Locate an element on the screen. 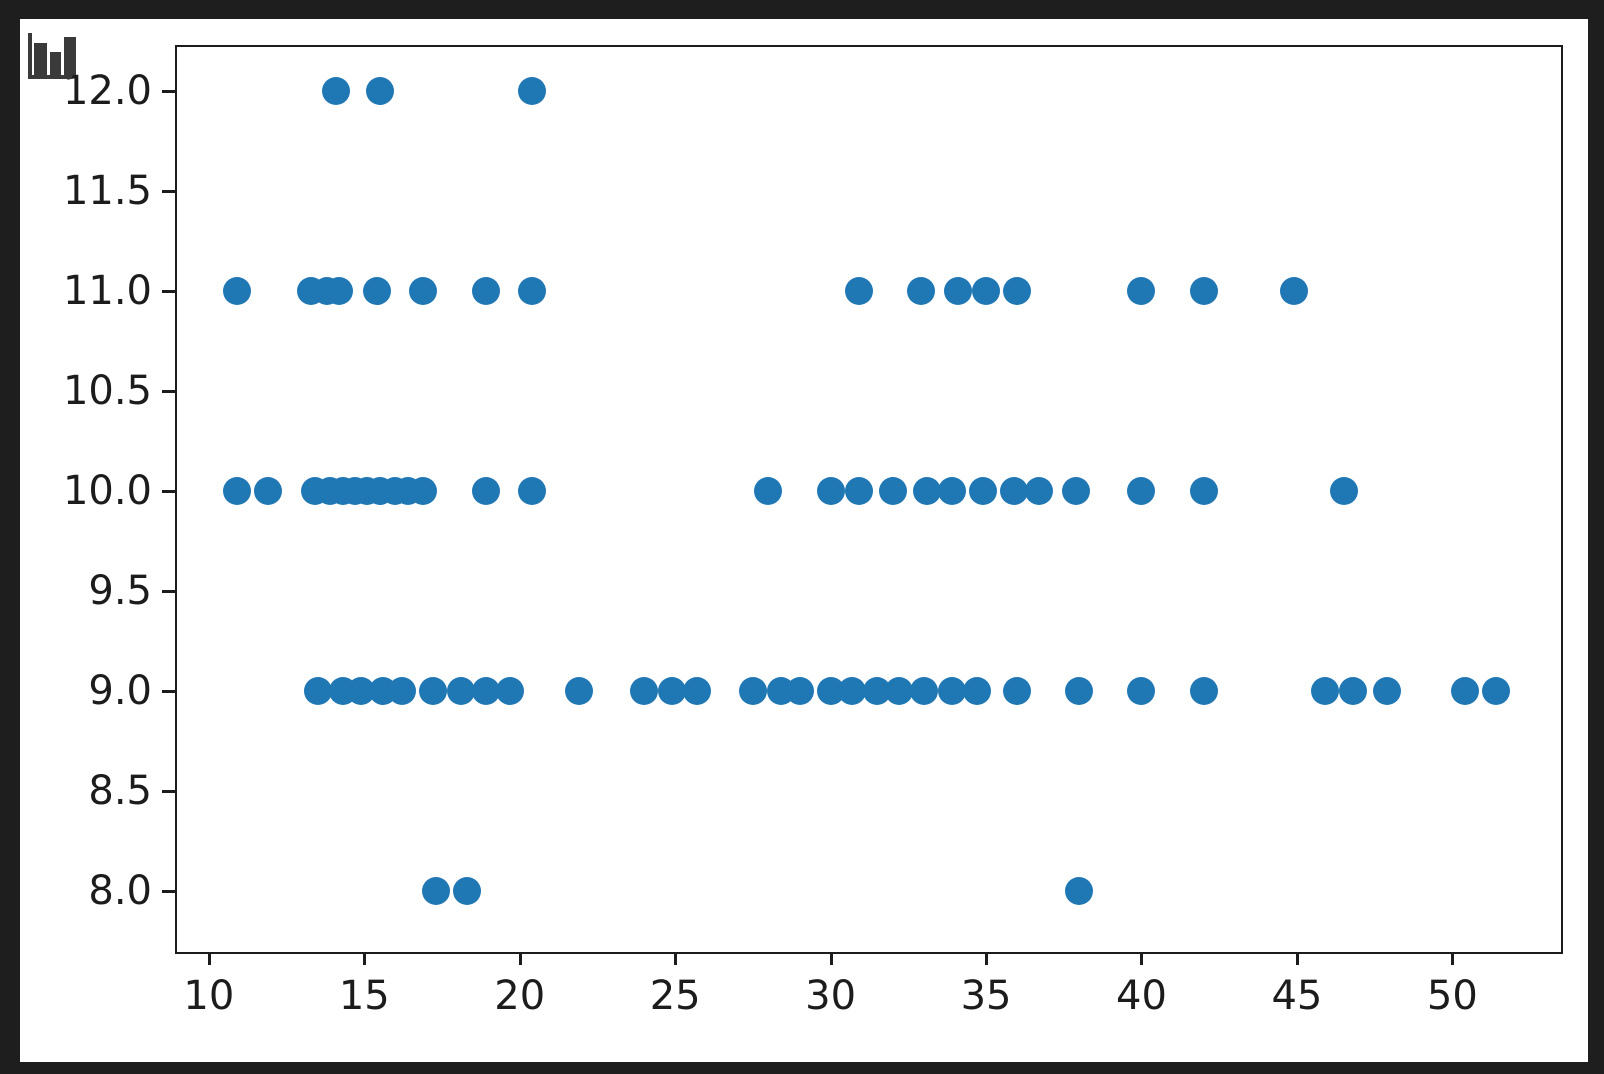  y-tick-label: 10.0 is located at coordinates (107, 491).